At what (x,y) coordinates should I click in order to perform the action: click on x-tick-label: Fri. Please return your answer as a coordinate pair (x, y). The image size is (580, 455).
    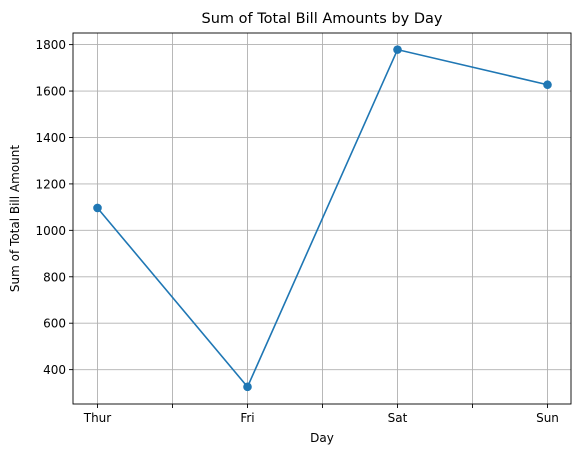
    Looking at the image, I should click on (247, 418).